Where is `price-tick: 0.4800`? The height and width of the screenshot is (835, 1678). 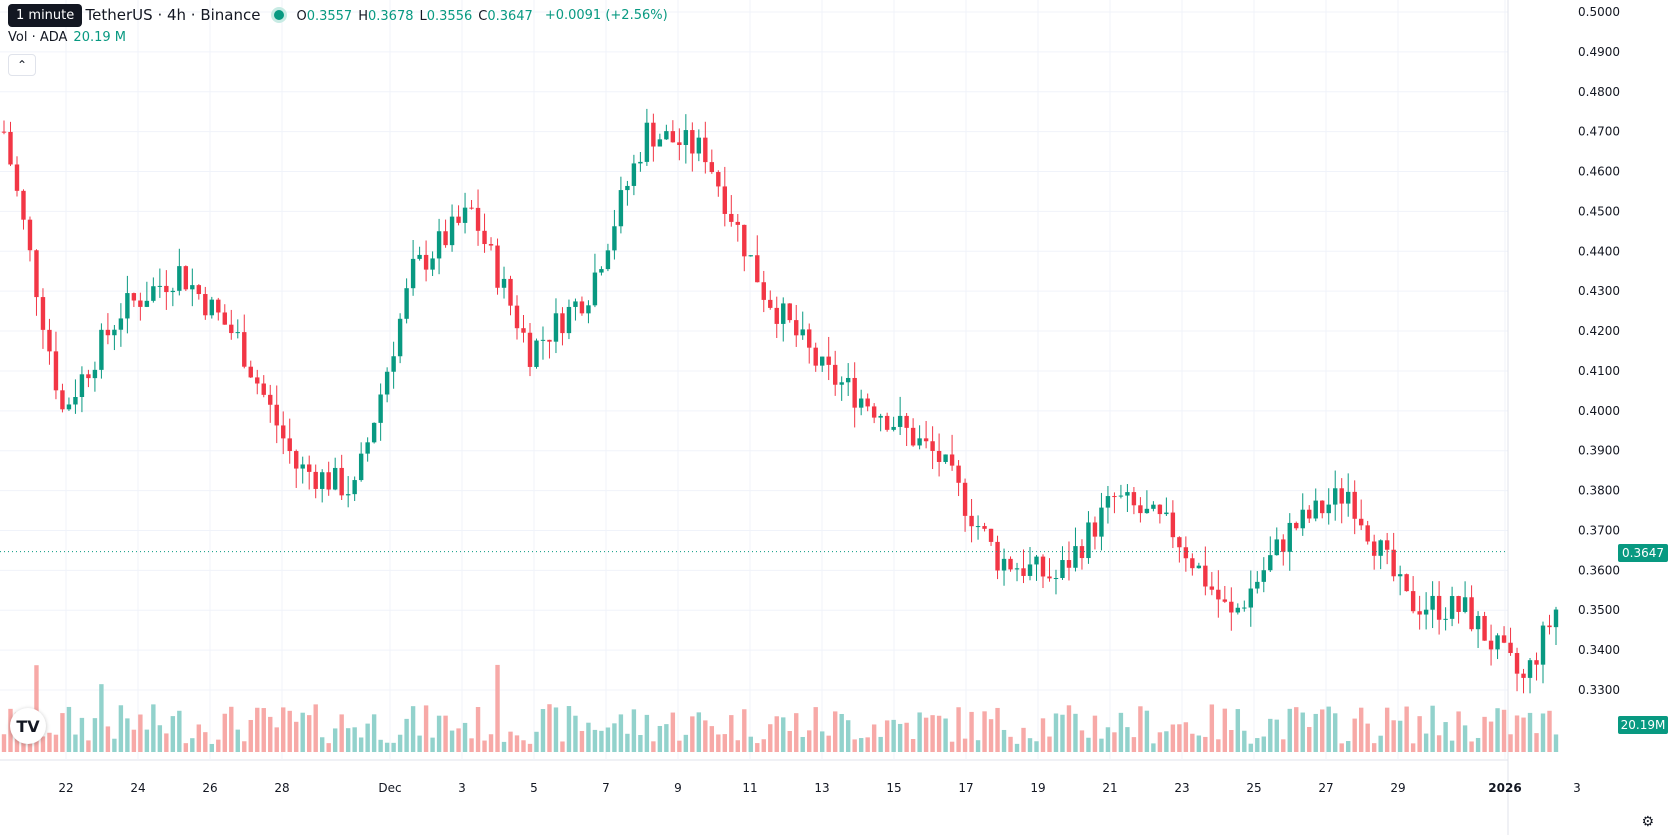
price-tick: 0.4800 is located at coordinates (1599, 92).